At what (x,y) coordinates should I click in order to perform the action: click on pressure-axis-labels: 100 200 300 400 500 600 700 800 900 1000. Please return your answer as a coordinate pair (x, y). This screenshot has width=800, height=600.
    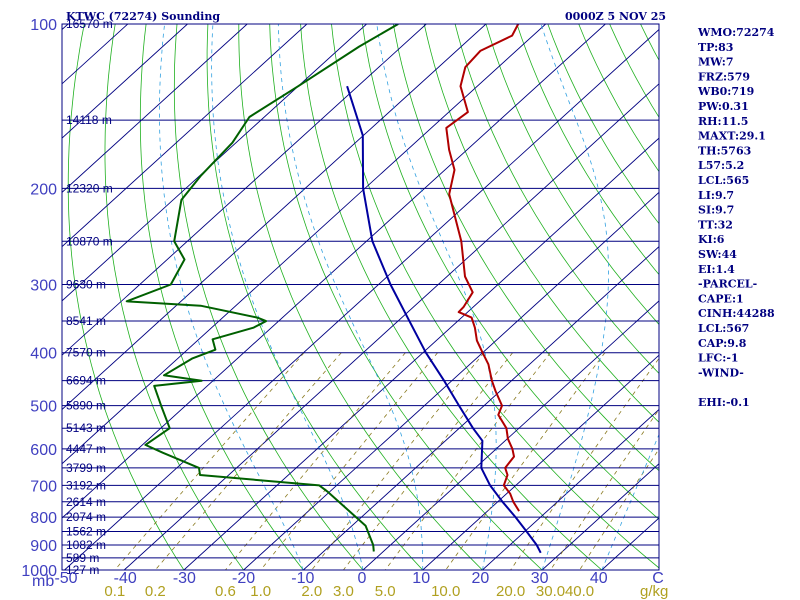
    Looking at the image, I should click on (39, 298).